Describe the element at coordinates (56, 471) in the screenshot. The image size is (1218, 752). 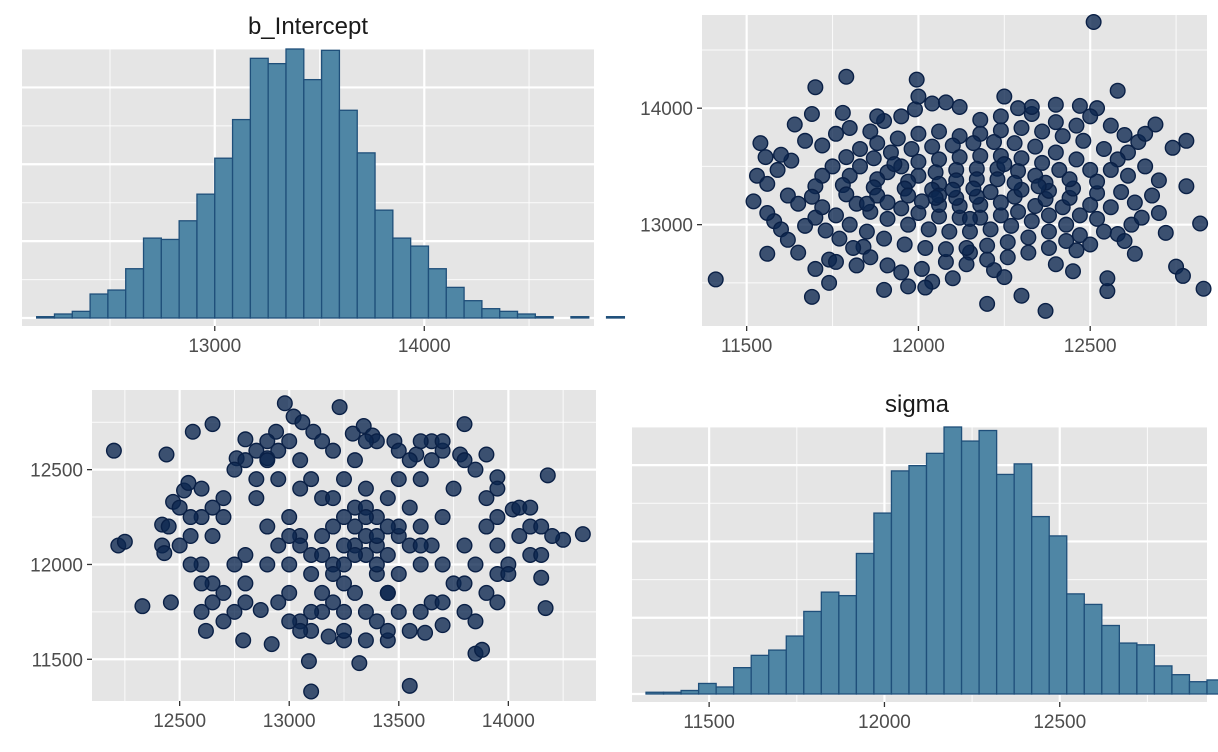
I see `y-tick-label: 12500` at that location.